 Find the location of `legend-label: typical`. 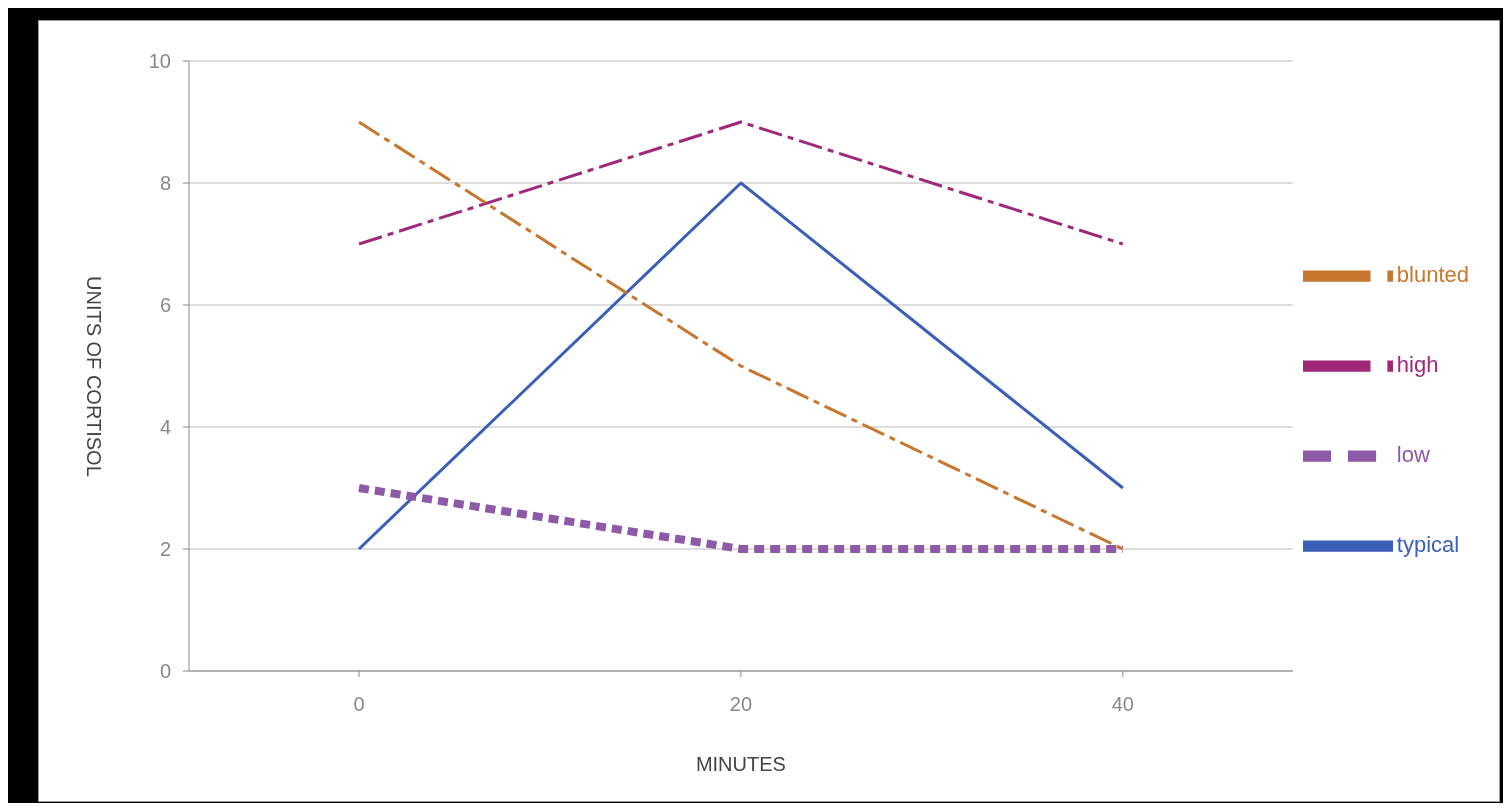

legend-label: typical is located at coordinates (1428, 544).